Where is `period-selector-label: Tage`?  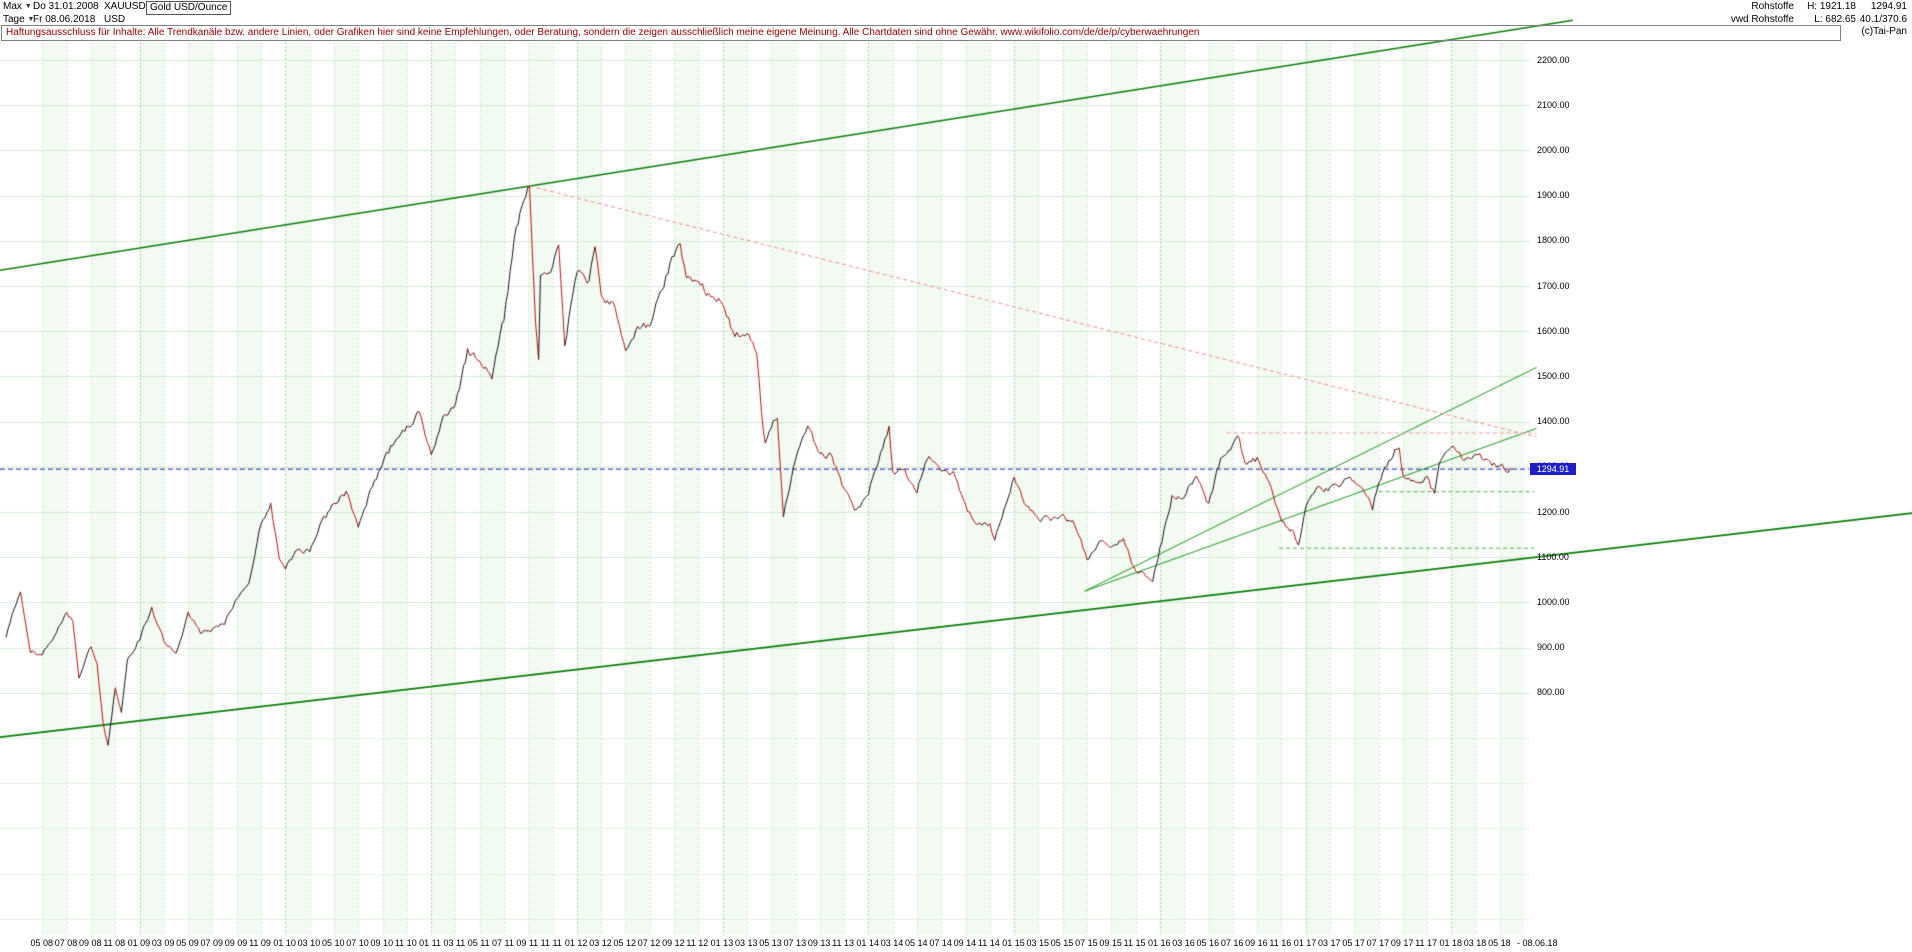 period-selector-label: Tage is located at coordinates (14, 19).